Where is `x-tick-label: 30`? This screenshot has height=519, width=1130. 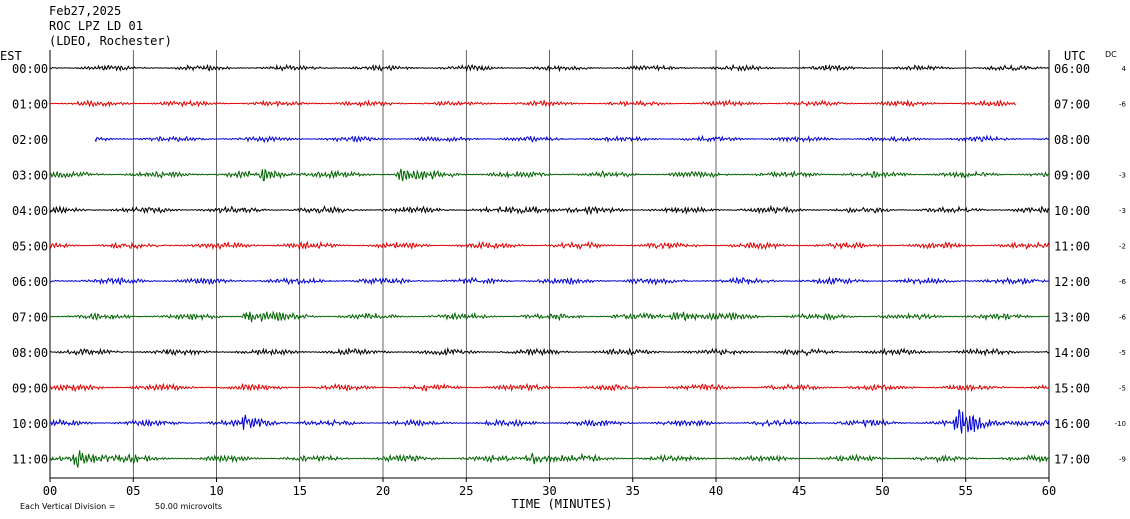 x-tick-label: 30 is located at coordinates (549, 491).